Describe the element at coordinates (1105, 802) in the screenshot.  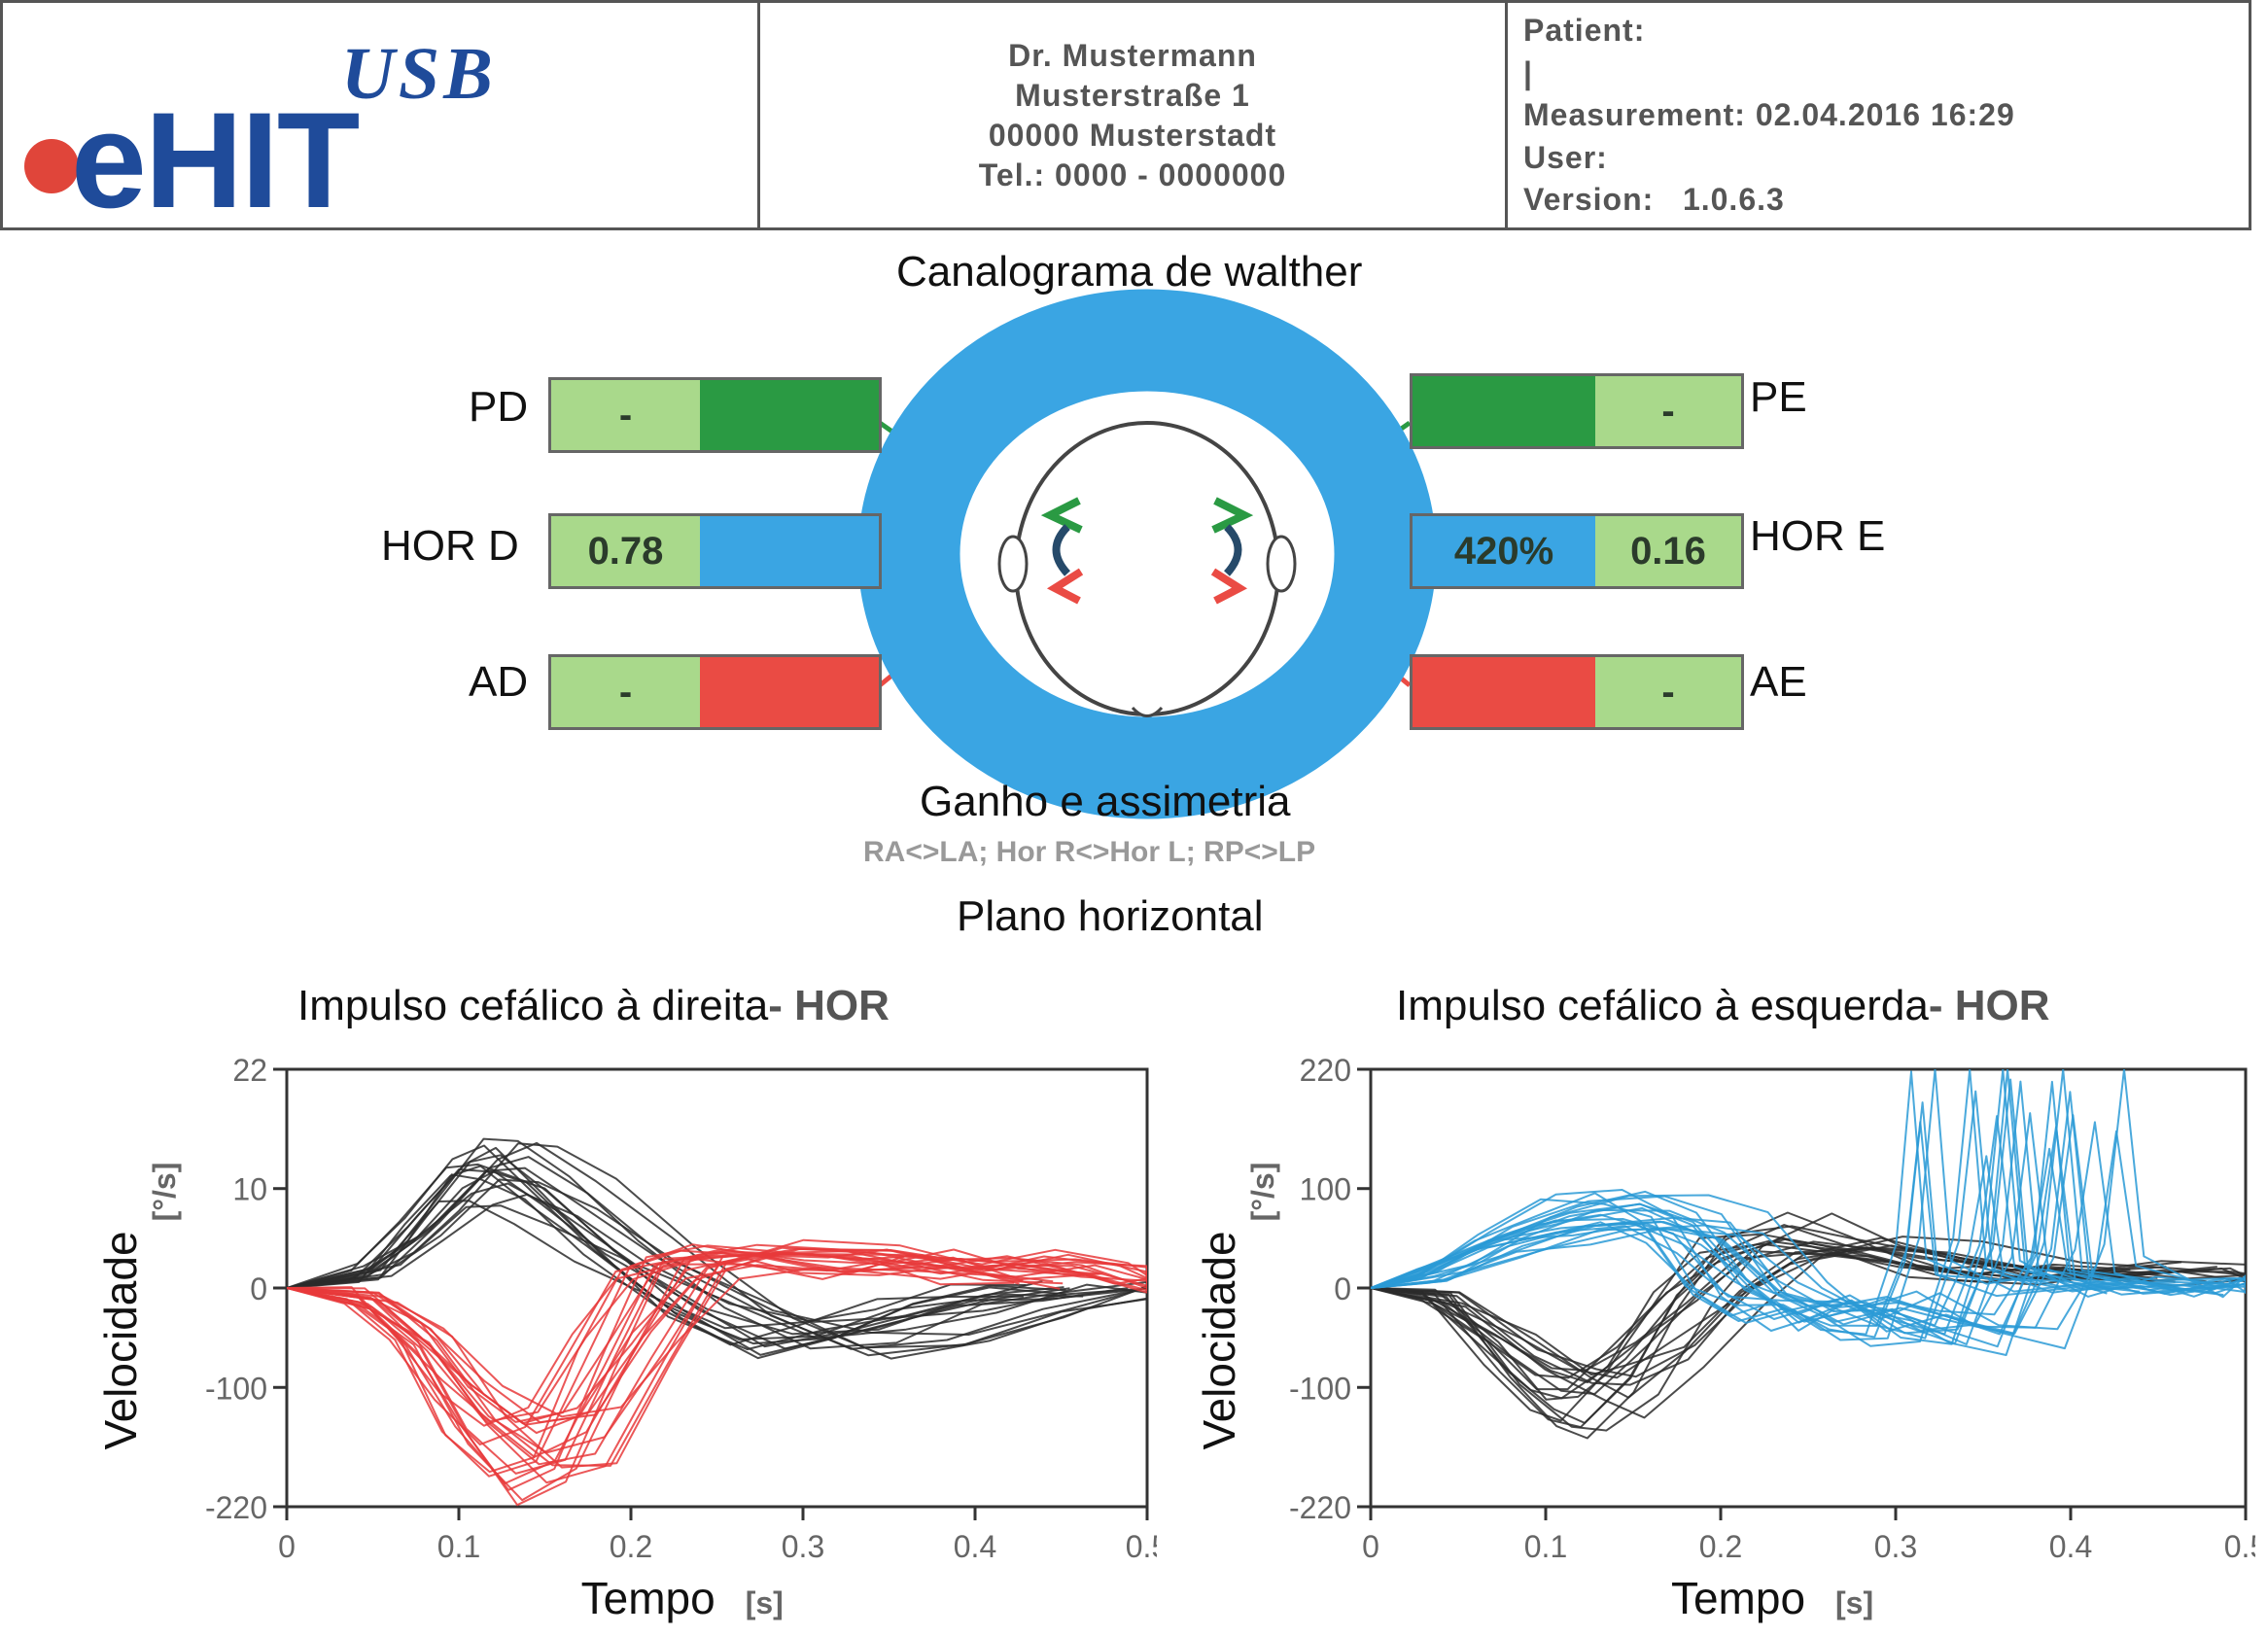
I see `gain-title: Ganho e assimetria` at that location.